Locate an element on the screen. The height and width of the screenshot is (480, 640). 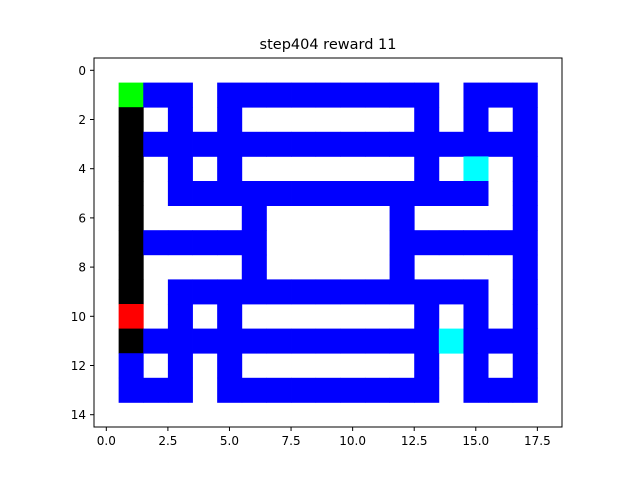
y-tick-label: 2 is located at coordinates (82, 120).